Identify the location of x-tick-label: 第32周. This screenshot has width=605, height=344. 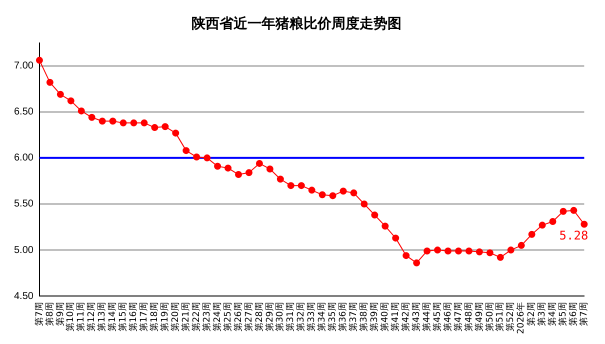
(301, 317).